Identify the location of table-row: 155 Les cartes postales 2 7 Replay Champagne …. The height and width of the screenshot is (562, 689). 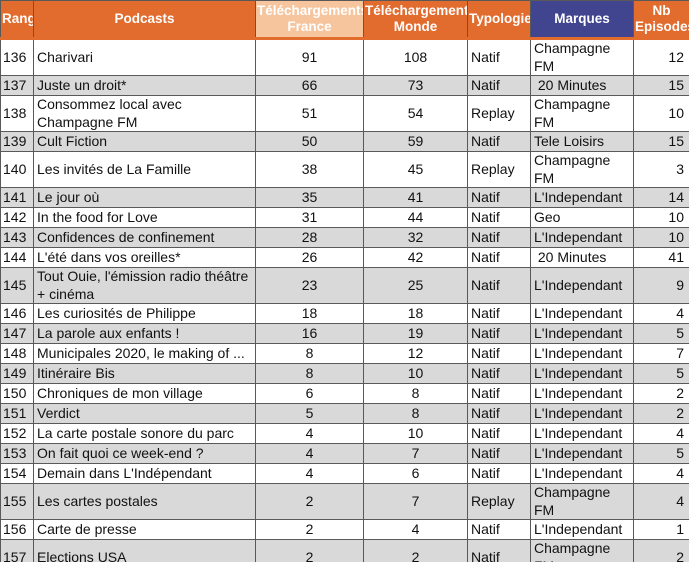
(344, 501).